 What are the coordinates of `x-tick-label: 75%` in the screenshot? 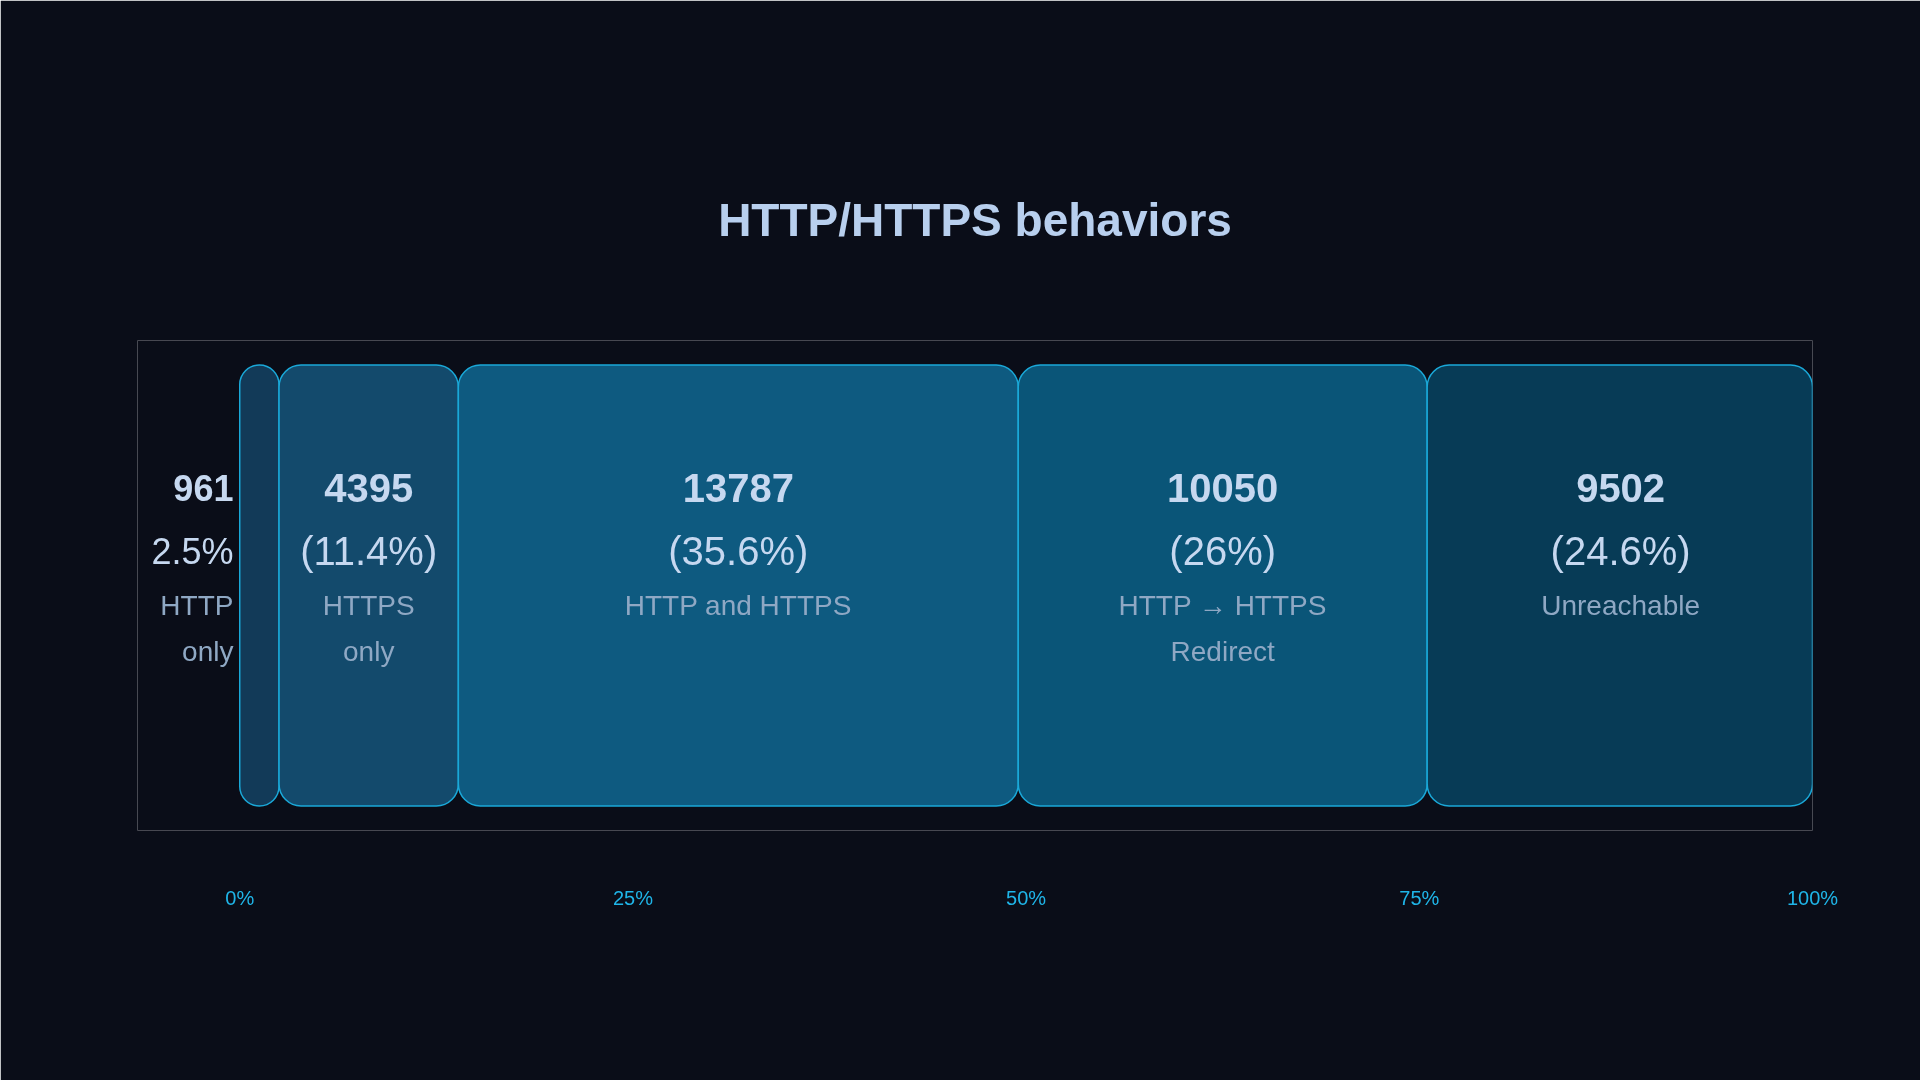 It's located at (1419, 897).